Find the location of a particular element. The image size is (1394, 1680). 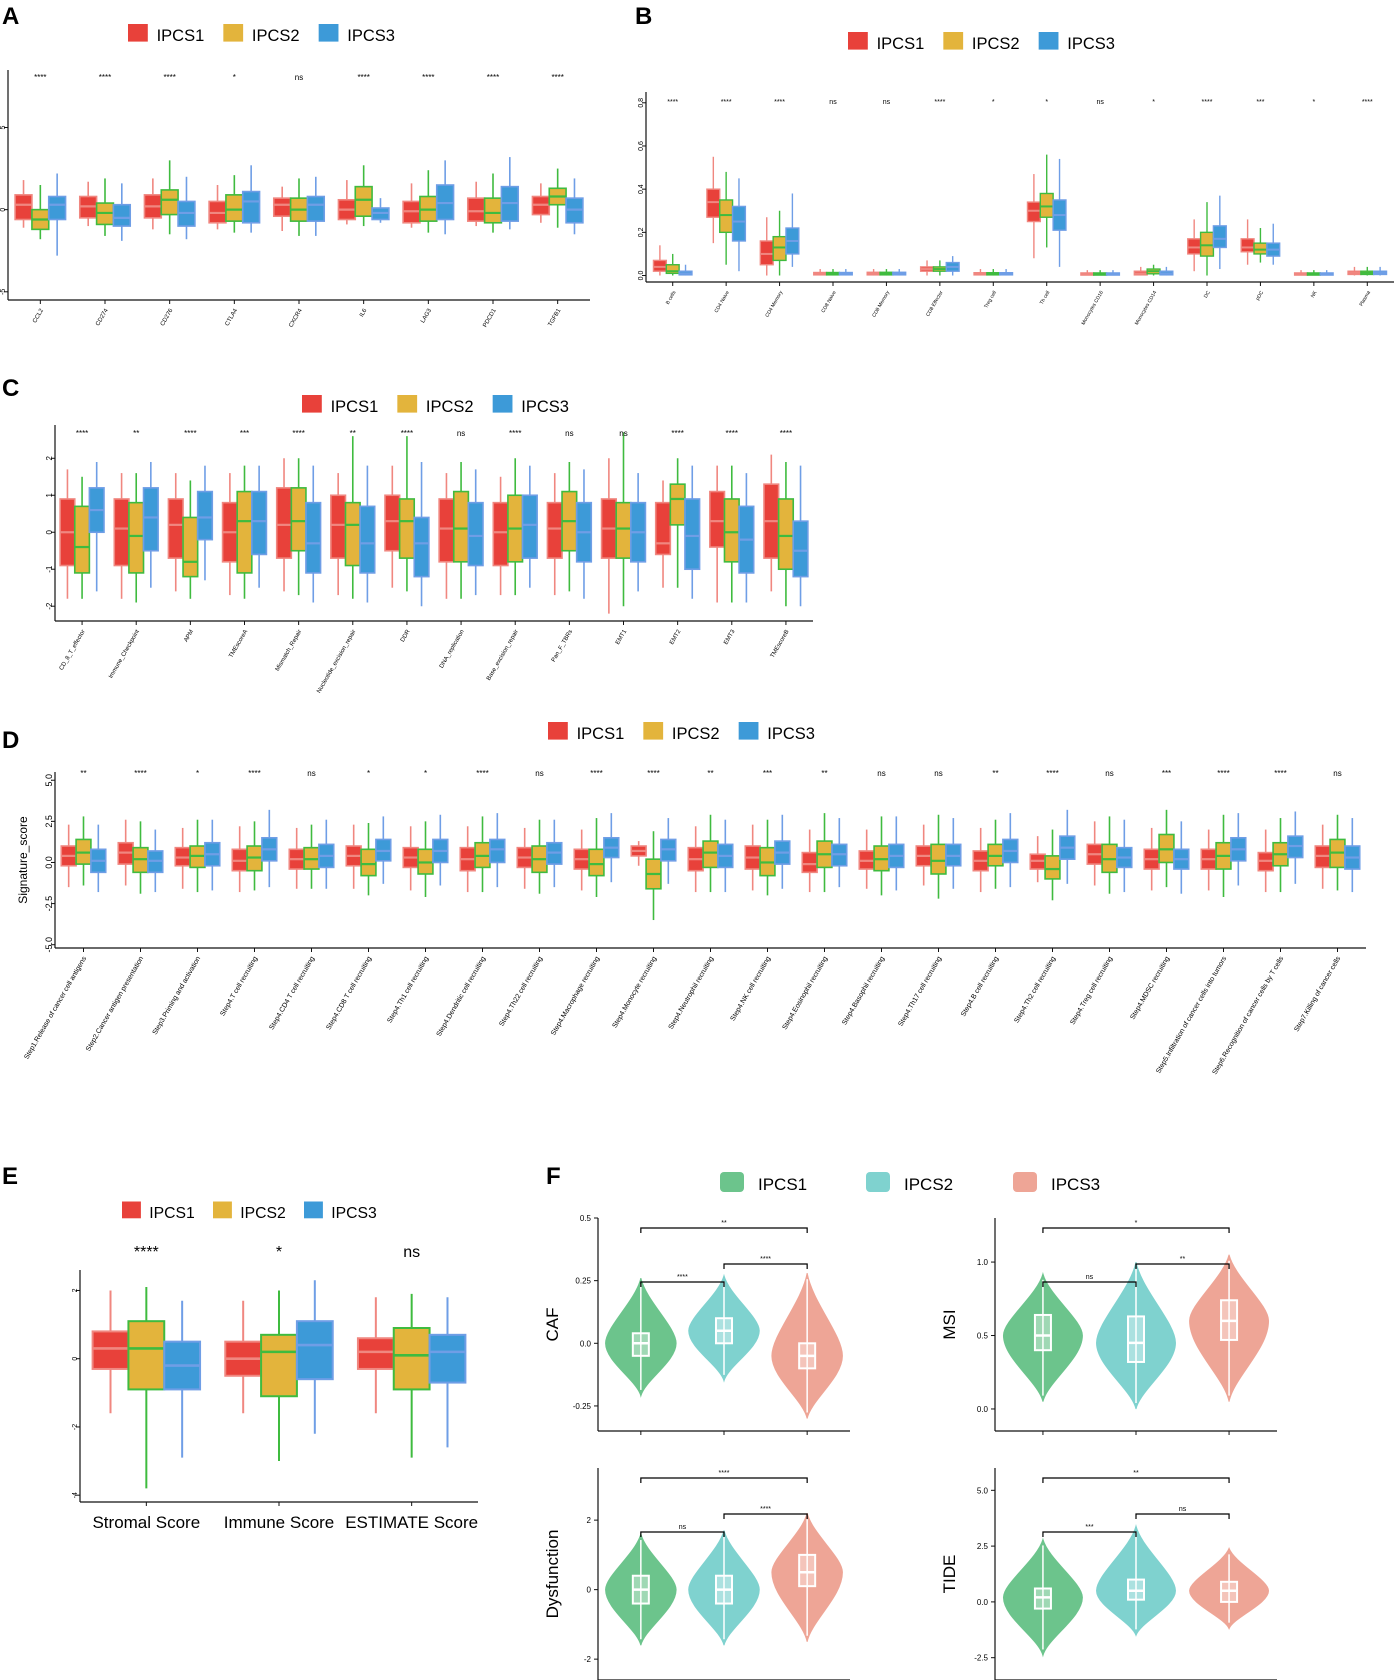

y-tick-label: 2.5 is located at coordinates (983, 1546).